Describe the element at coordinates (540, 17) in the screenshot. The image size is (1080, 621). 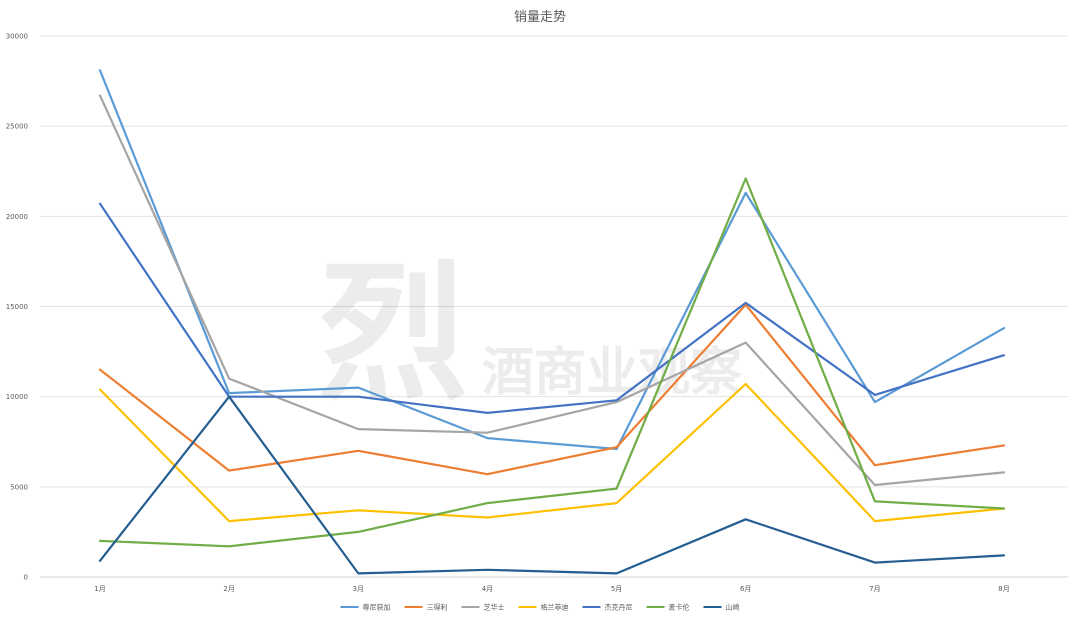
I see `chart-title: 销量走势` at that location.